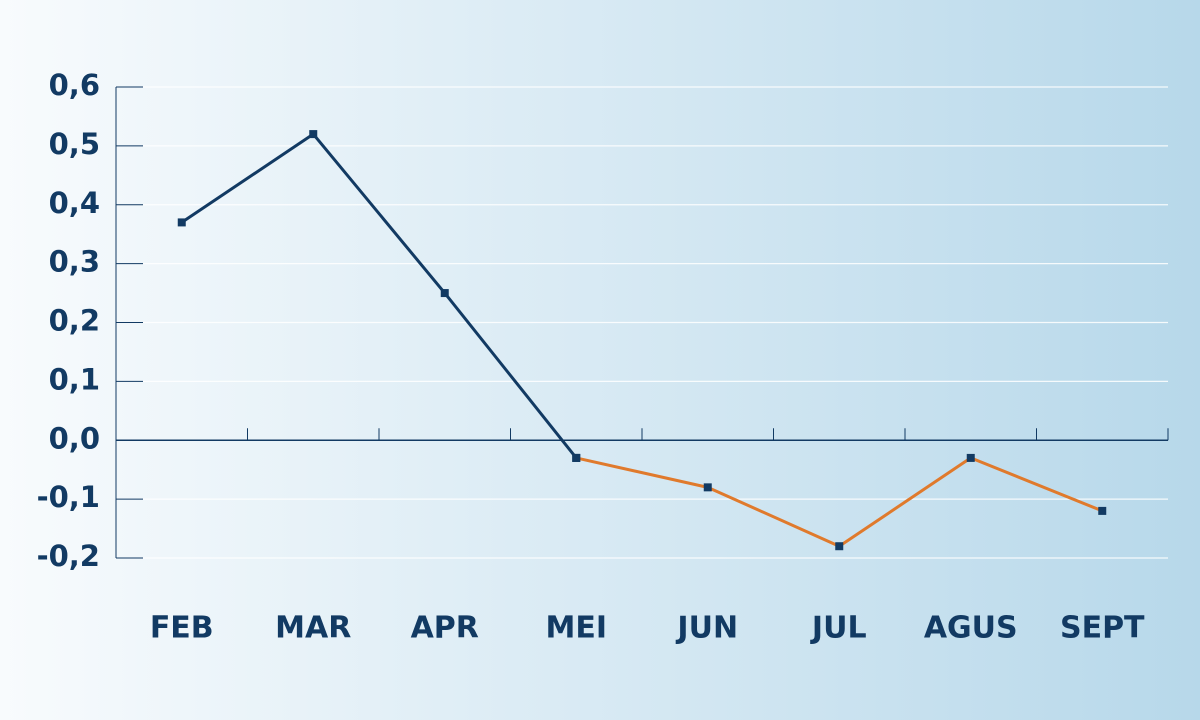  What do you see at coordinates (68, 497) in the screenshot?
I see `y-tick-label: -0,1` at bounding box center [68, 497].